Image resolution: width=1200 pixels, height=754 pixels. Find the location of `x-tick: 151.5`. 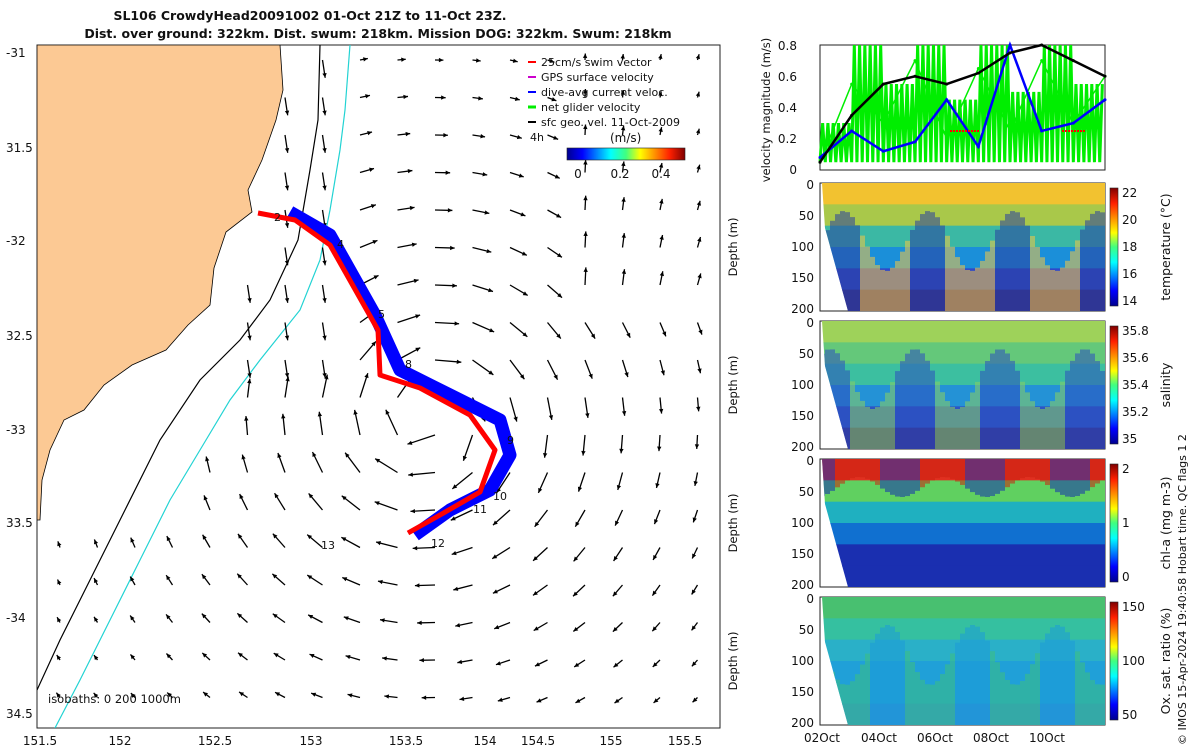

x-tick: 151.5 is located at coordinates (40, 741).